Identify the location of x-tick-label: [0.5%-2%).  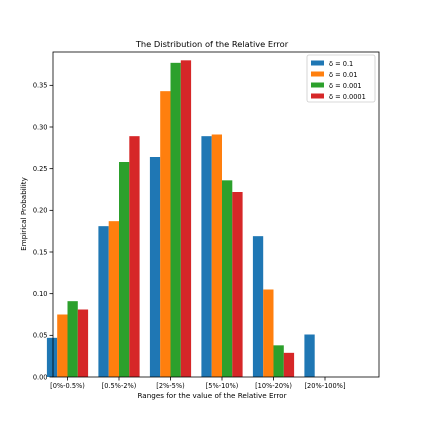
(119, 386).